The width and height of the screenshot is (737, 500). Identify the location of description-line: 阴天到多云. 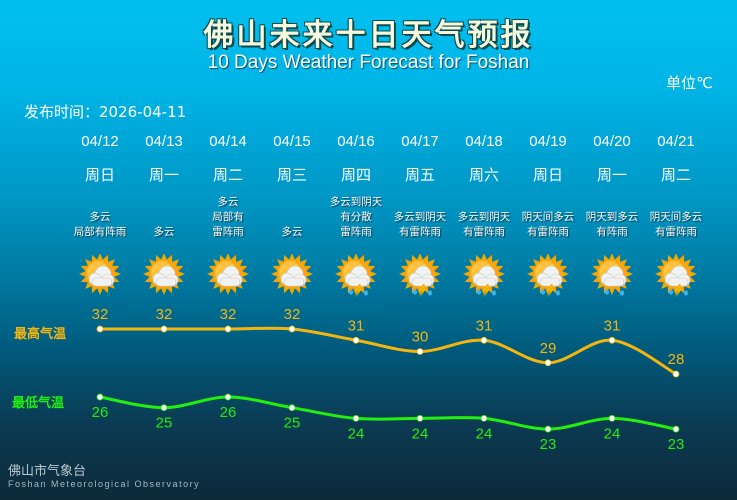
(612, 217).